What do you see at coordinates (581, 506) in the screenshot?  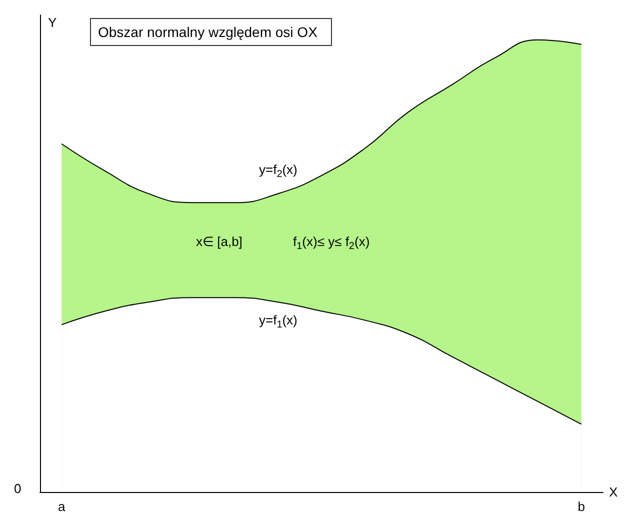 I see `x-tick-label: b` at bounding box center [581, 506].